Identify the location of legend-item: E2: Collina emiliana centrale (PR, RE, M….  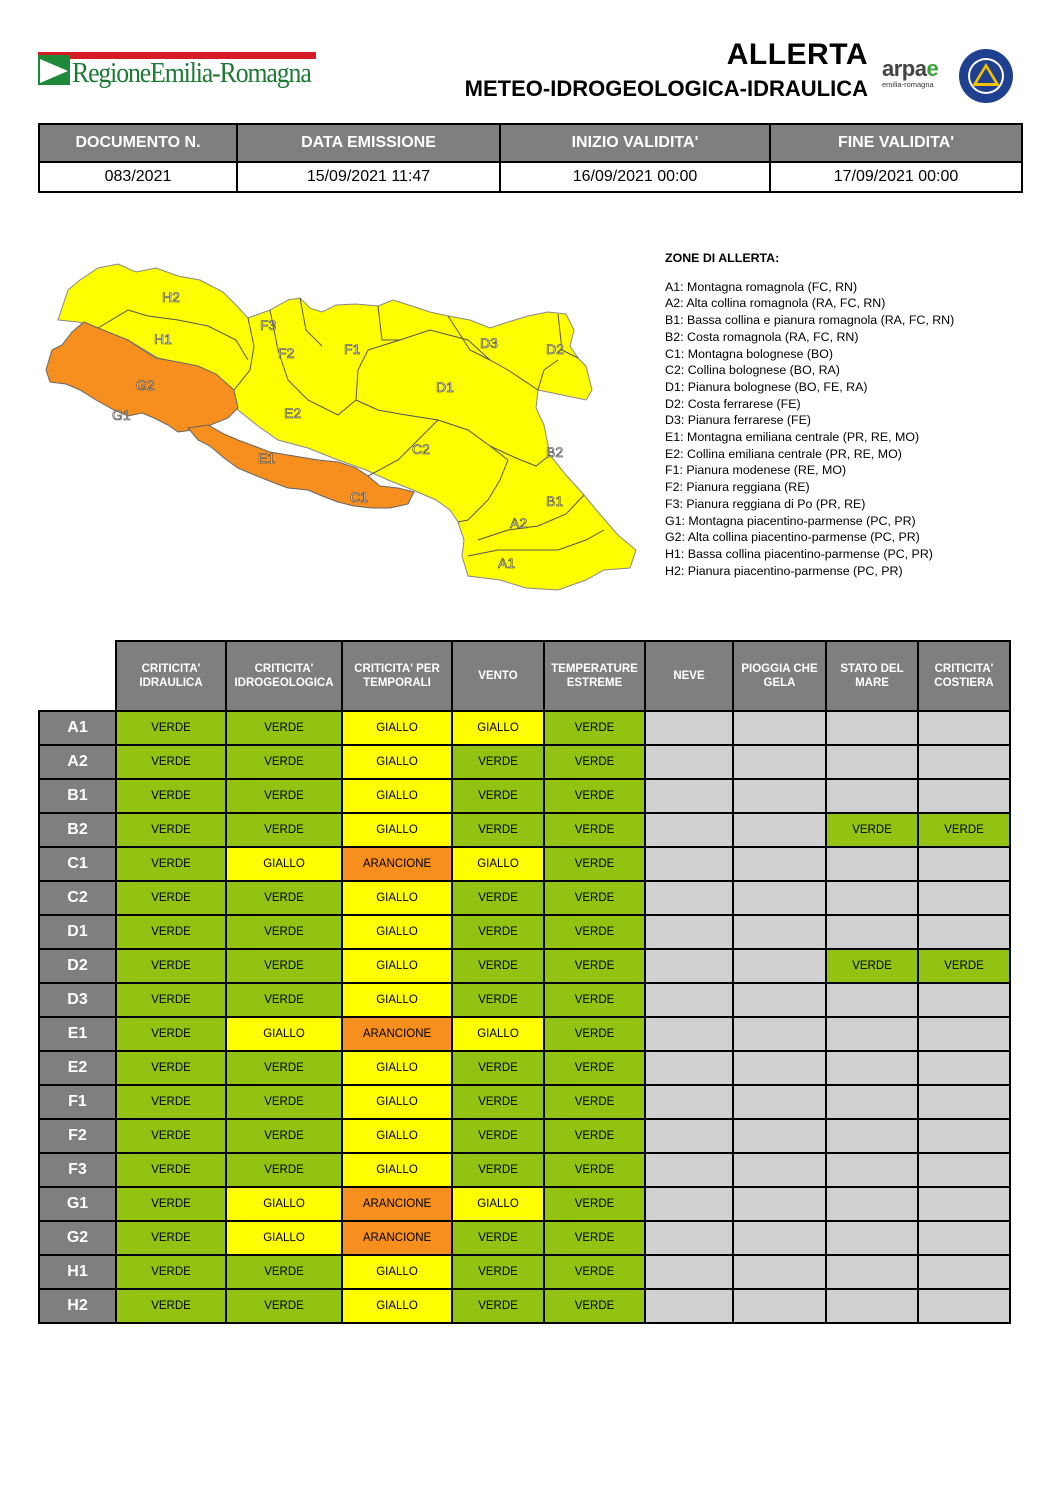
(783, 453).